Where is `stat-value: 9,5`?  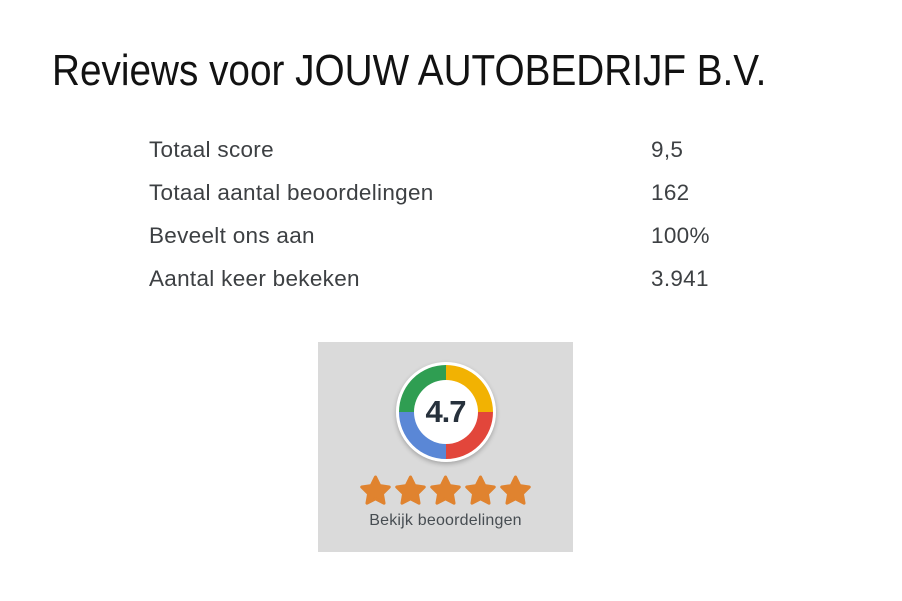
stat-value: 9,5 is located at coordinates (667, 149).